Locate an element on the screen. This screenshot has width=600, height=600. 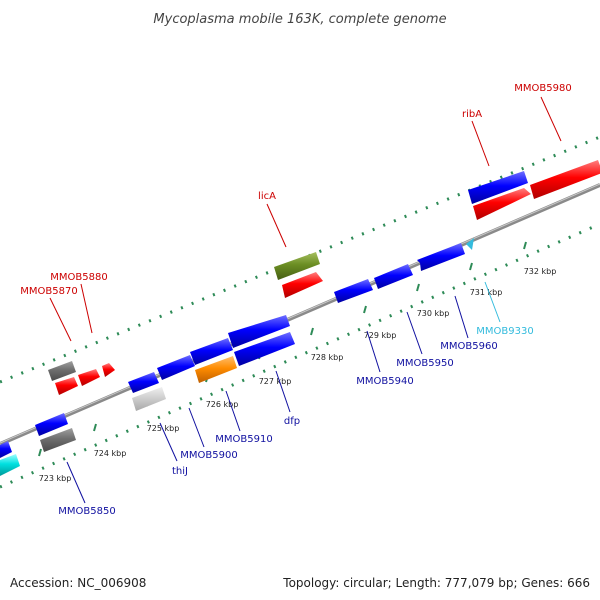
gene-box-pseudo-forward is located at coordinates (62, 371).